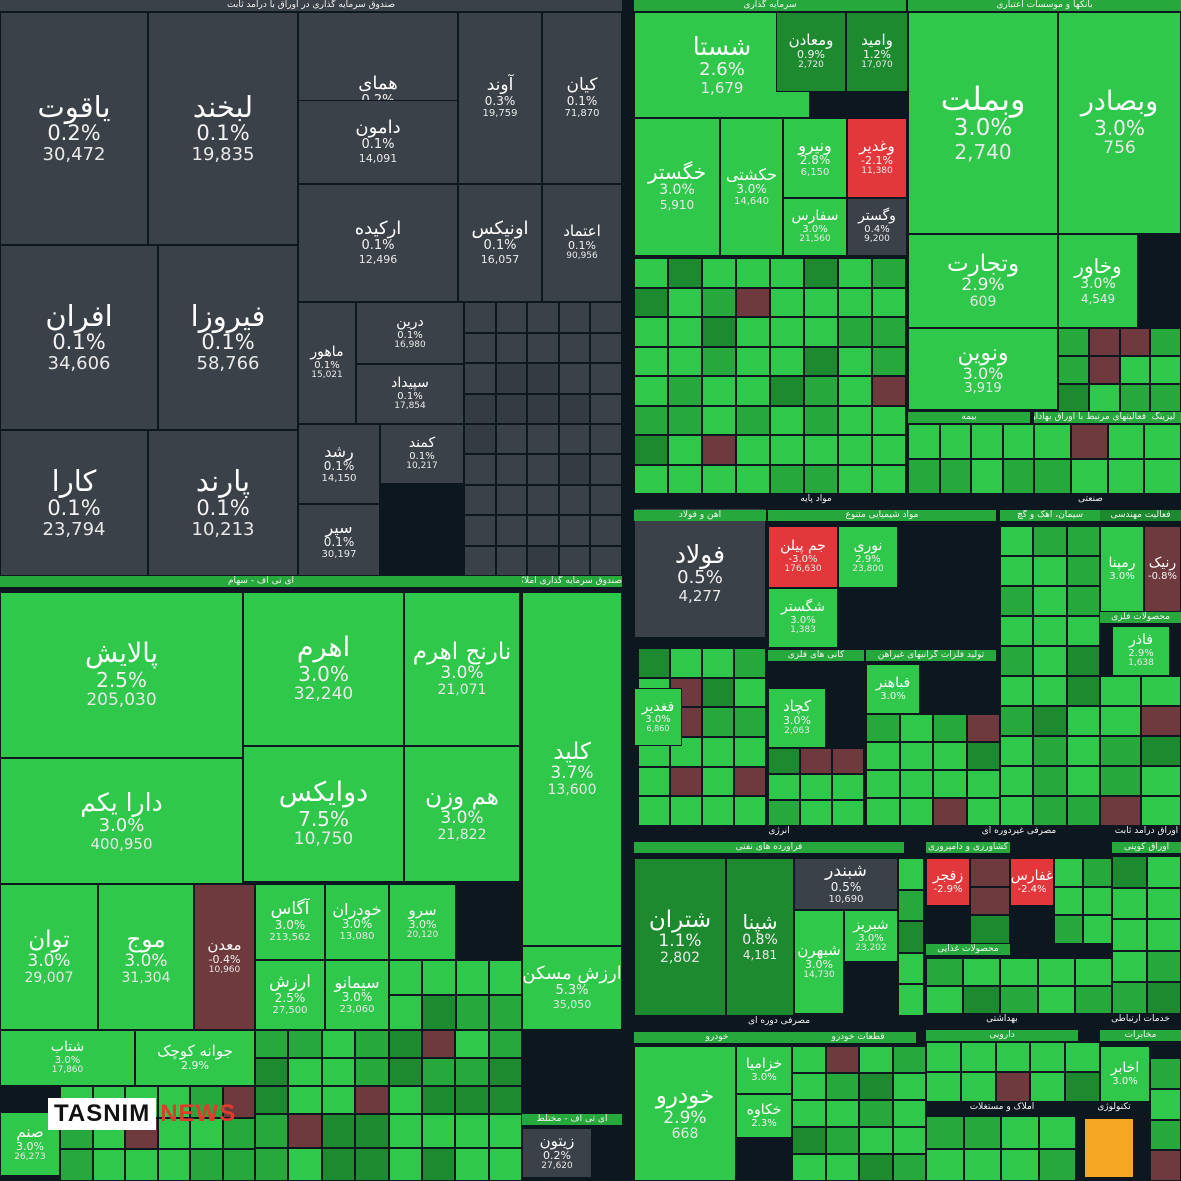 Image resolution: width=1181 pixels, height=1181 pixels. What do you see at coordinates (1141, 651) in the screenshot?
I see `tile-62: فاذر 2.9% 1,638` at bounding box center [1141, 651].